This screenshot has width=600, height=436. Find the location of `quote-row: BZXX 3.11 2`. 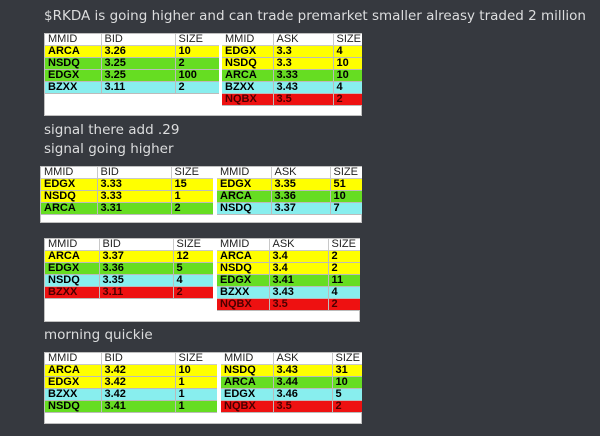

quote-row: BZXX 3.11 2 is located at coordinates (129, 292).